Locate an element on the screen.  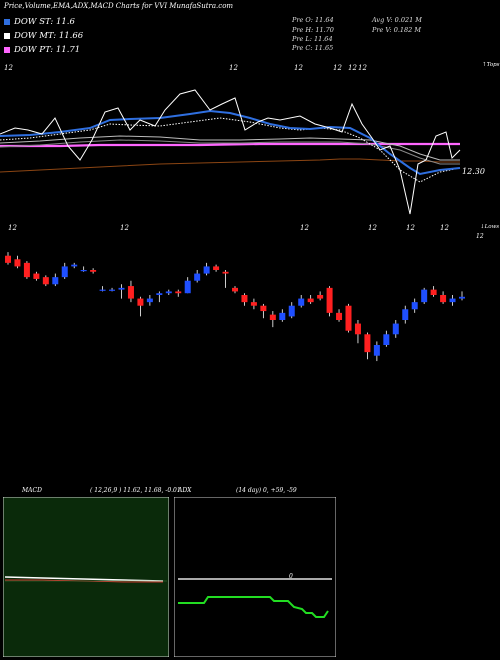
adx-params: (14 day) 0, +59, -59 is located at coordinates (266, 490).